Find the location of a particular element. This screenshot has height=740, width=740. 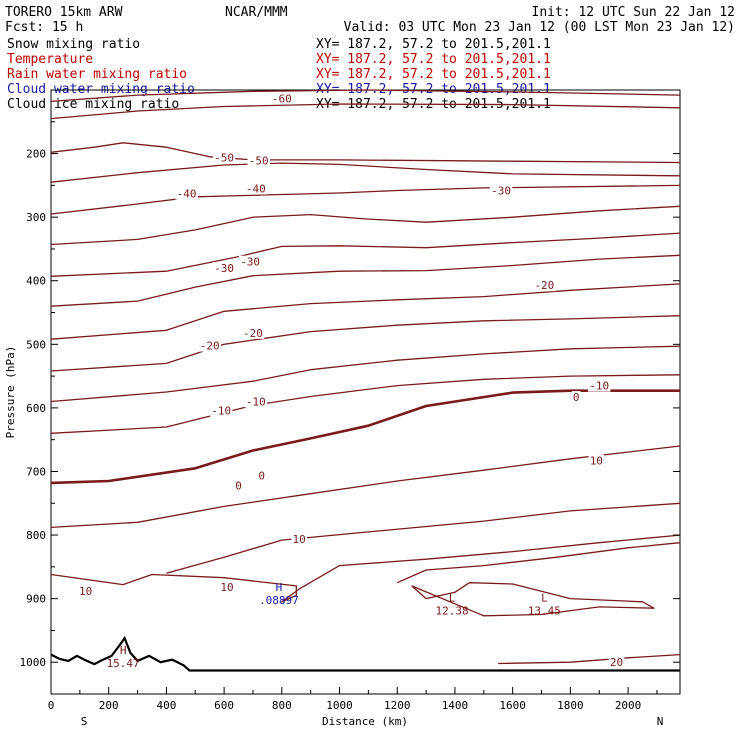

extremum-value: 15.47 is located at coordinates (123, 663).